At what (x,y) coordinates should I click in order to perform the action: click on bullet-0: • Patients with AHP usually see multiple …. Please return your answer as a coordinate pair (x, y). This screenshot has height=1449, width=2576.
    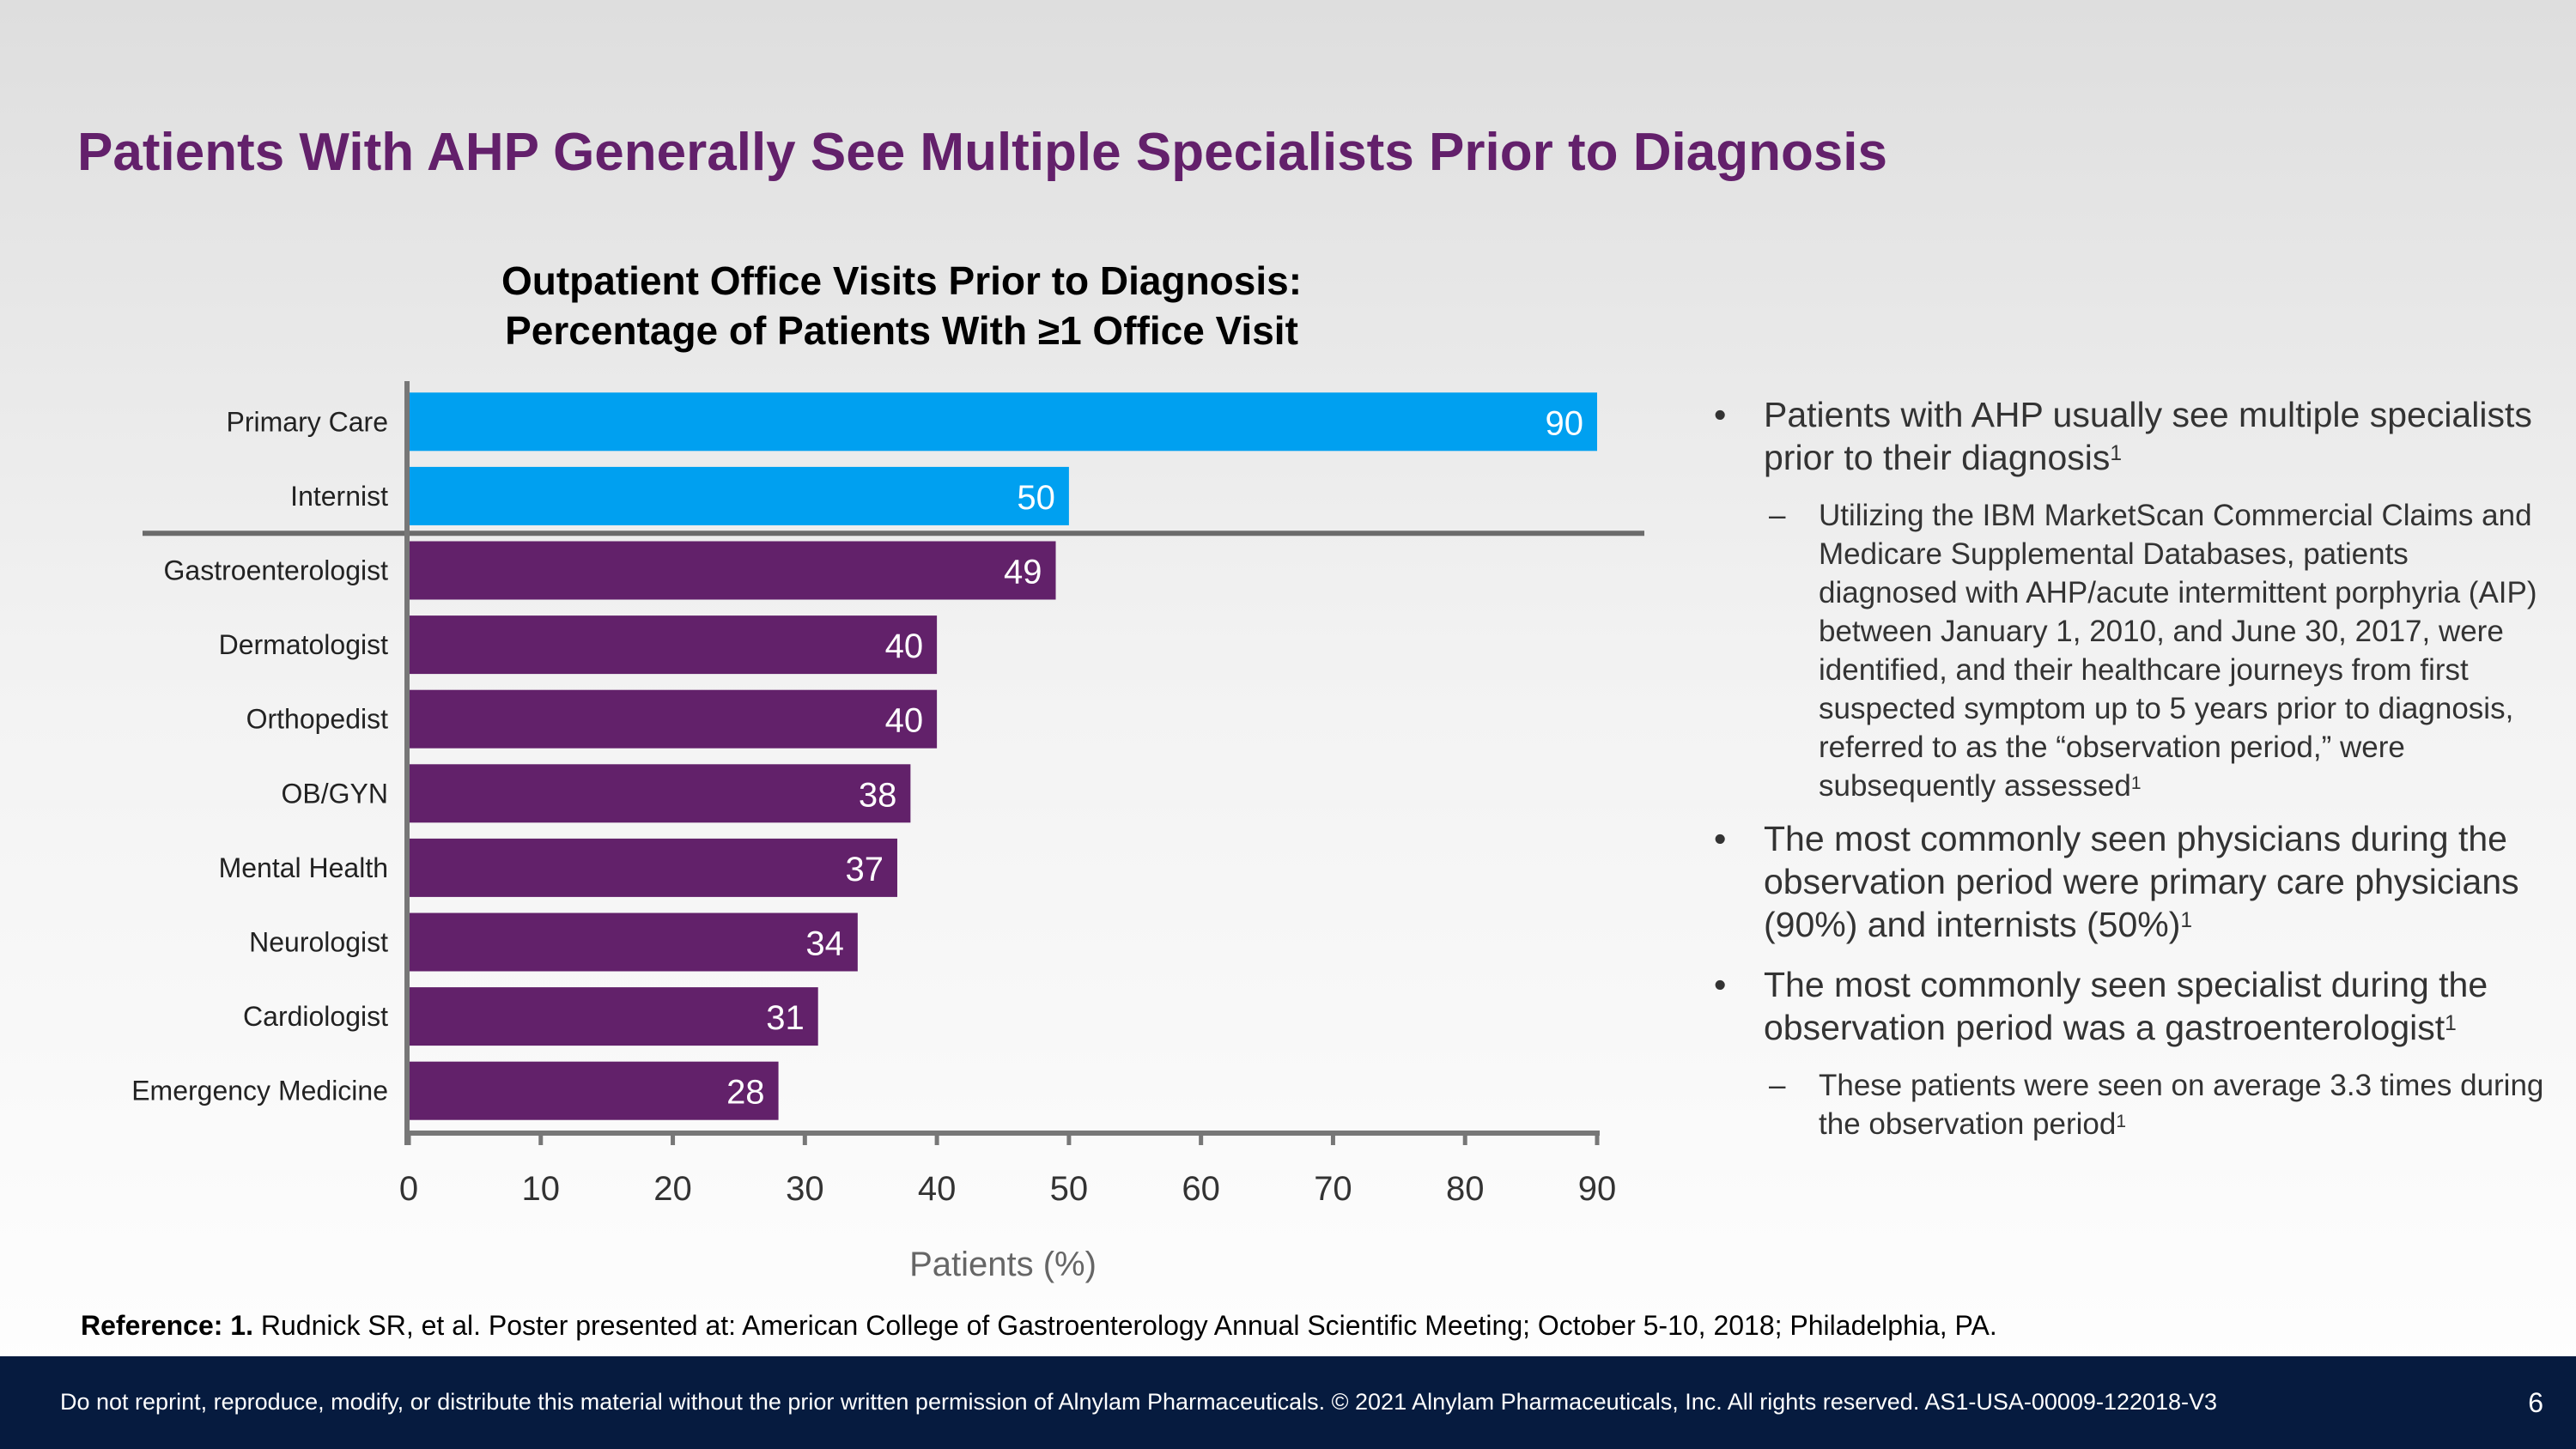
    Looking at the image, I should click on (2129, 436).